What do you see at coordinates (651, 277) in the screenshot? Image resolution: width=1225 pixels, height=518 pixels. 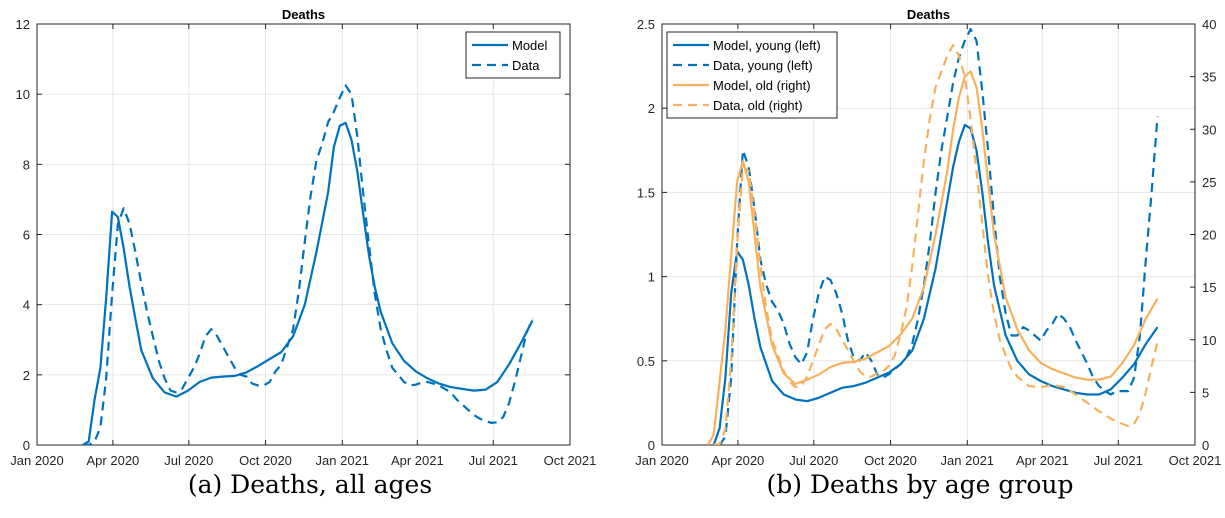 I see `chart1-y-tick-label: 1` at bounding box center [651, 277].